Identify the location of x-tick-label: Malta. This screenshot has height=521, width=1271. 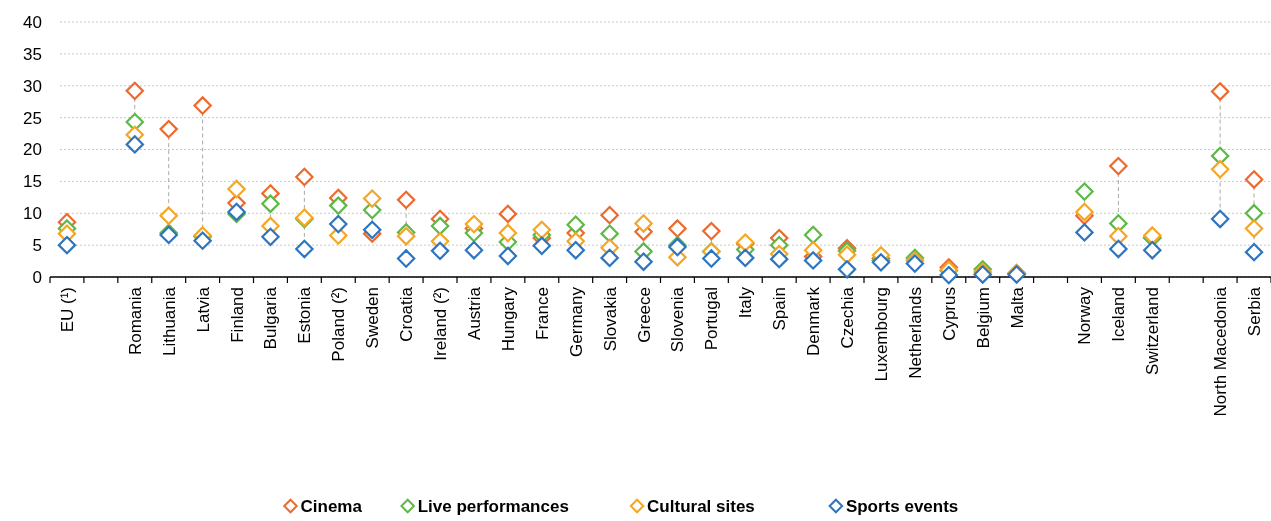
(1017, 307).